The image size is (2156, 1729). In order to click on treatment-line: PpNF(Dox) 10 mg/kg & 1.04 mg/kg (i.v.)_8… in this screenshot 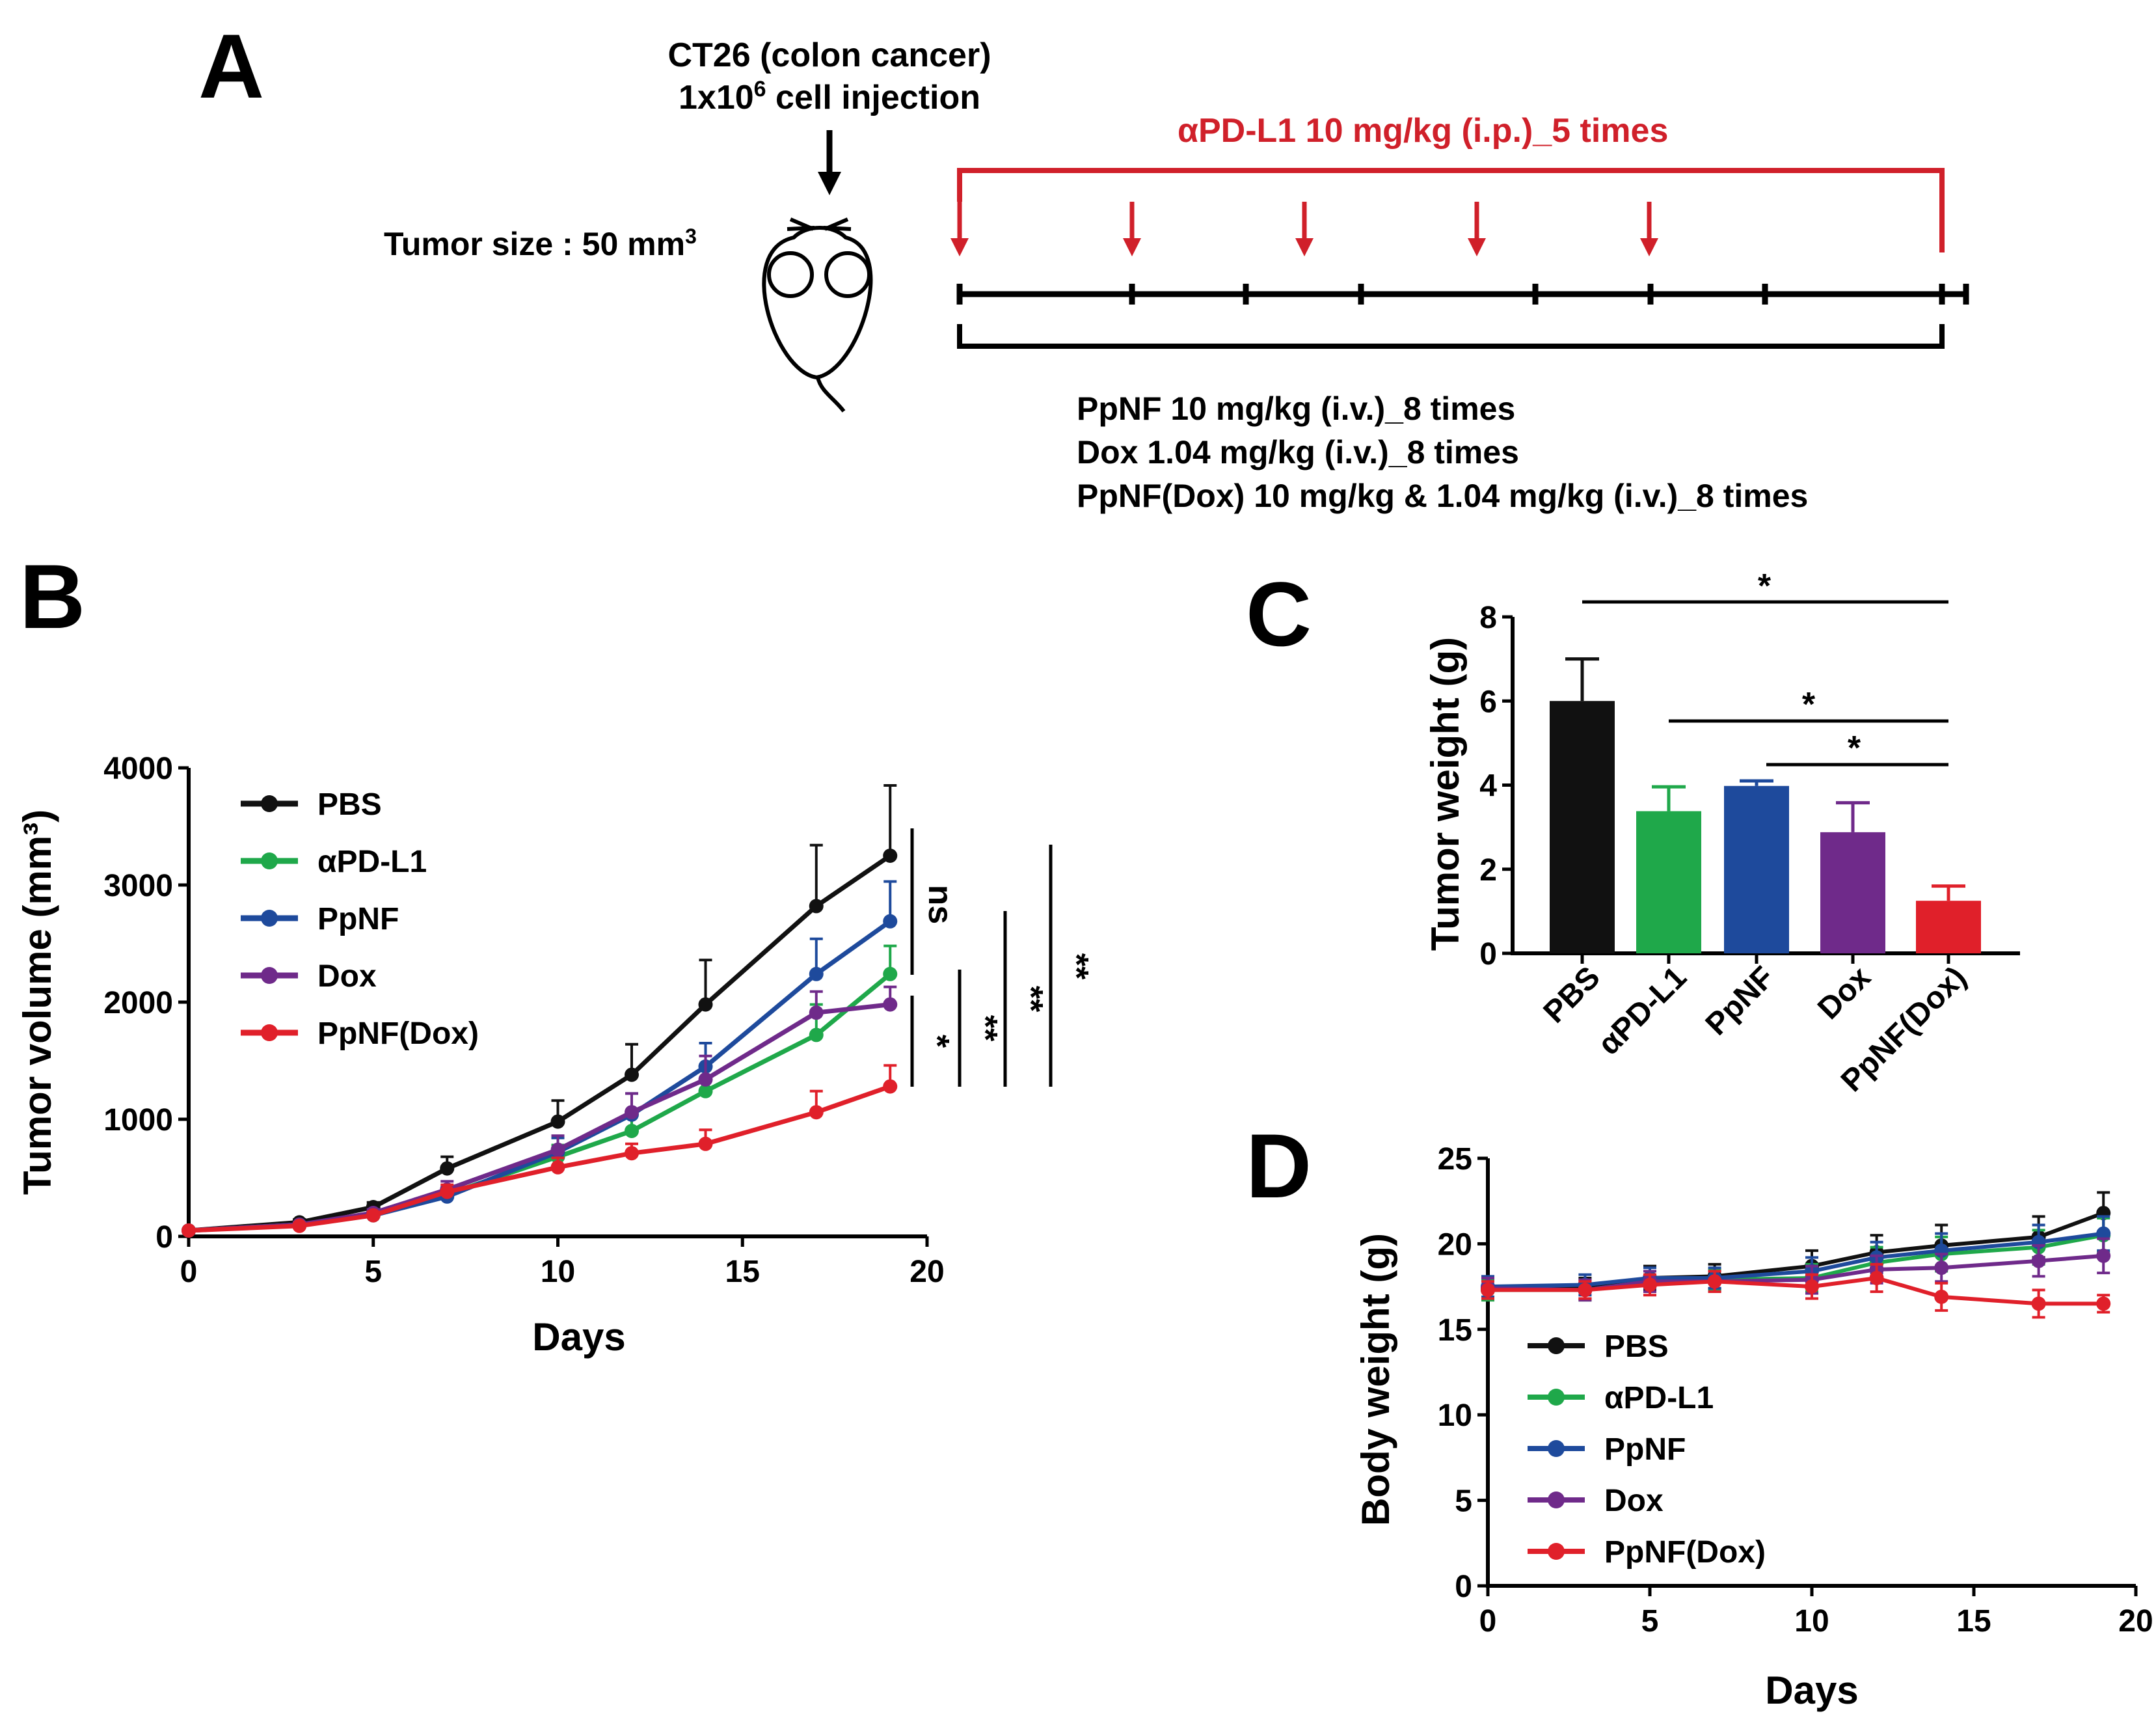, I will do `click(1443, 496)`.